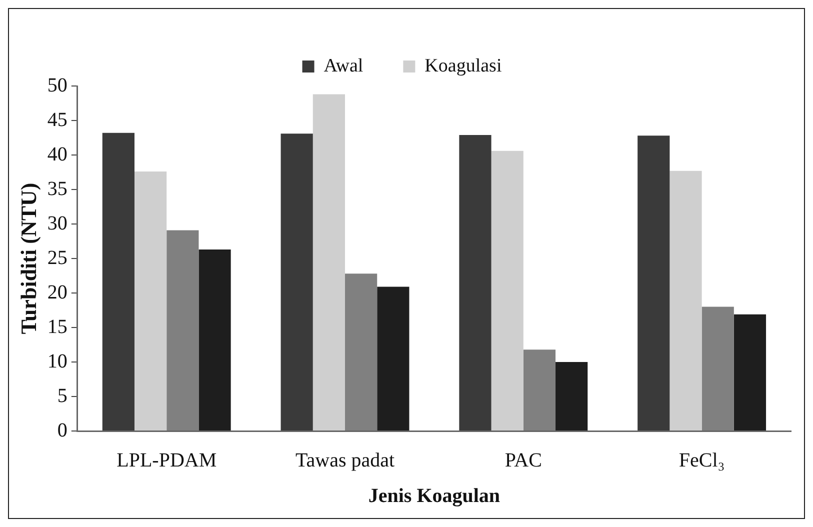  Describe the element at coordinates (701, 460) in the screenshot. I see `x-tick-label: FeCl₃` at that location.